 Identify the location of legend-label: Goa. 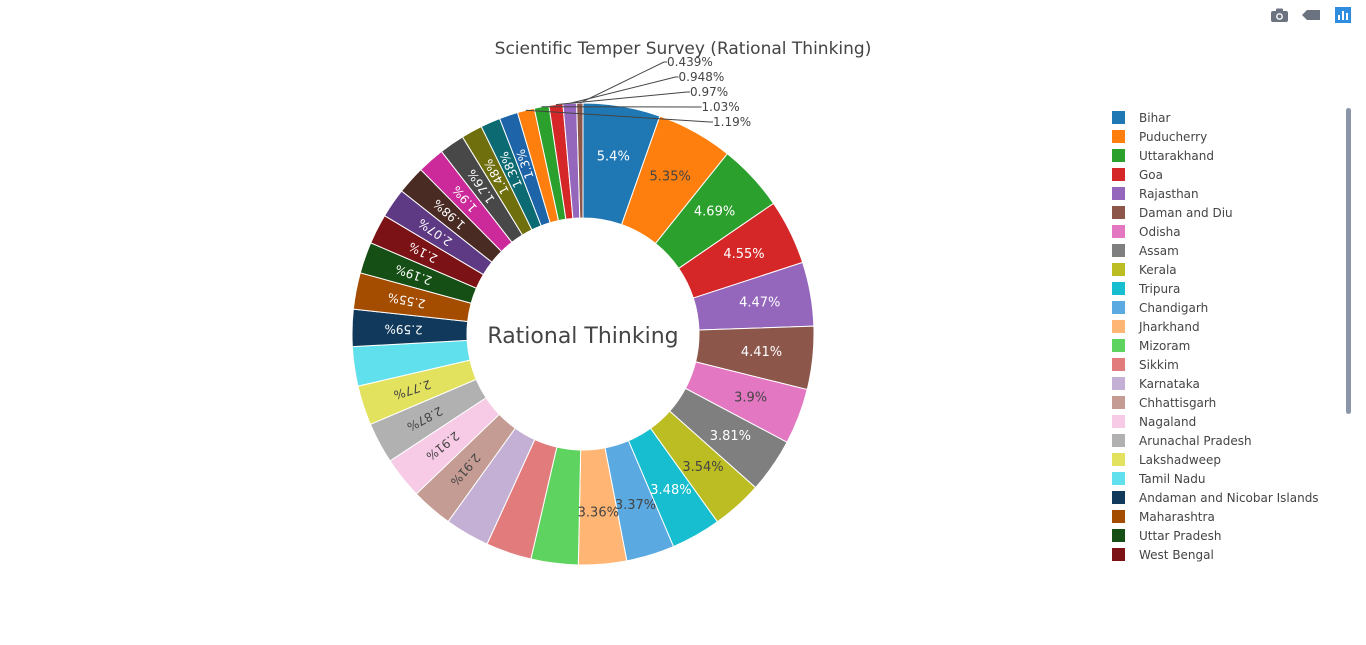
(1151, 174).